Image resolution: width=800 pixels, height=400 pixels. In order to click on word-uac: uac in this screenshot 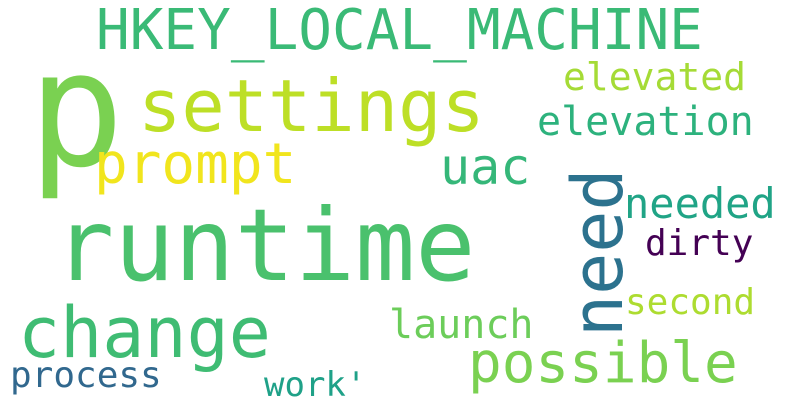, I will do `click(485, 167)`.